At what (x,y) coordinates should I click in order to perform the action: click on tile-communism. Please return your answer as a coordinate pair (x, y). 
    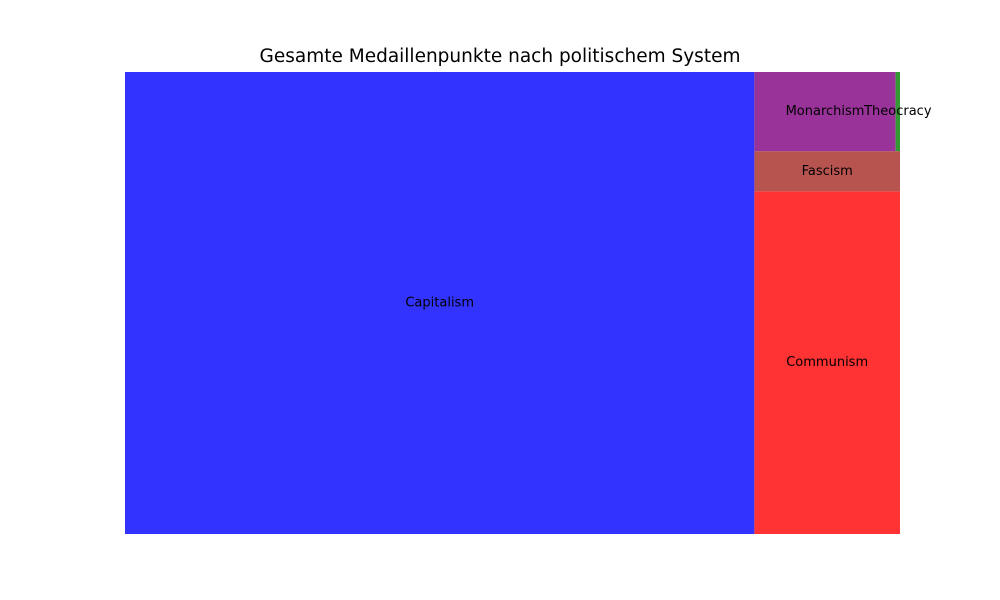
    Looking at the image, I should click on (827, 362).